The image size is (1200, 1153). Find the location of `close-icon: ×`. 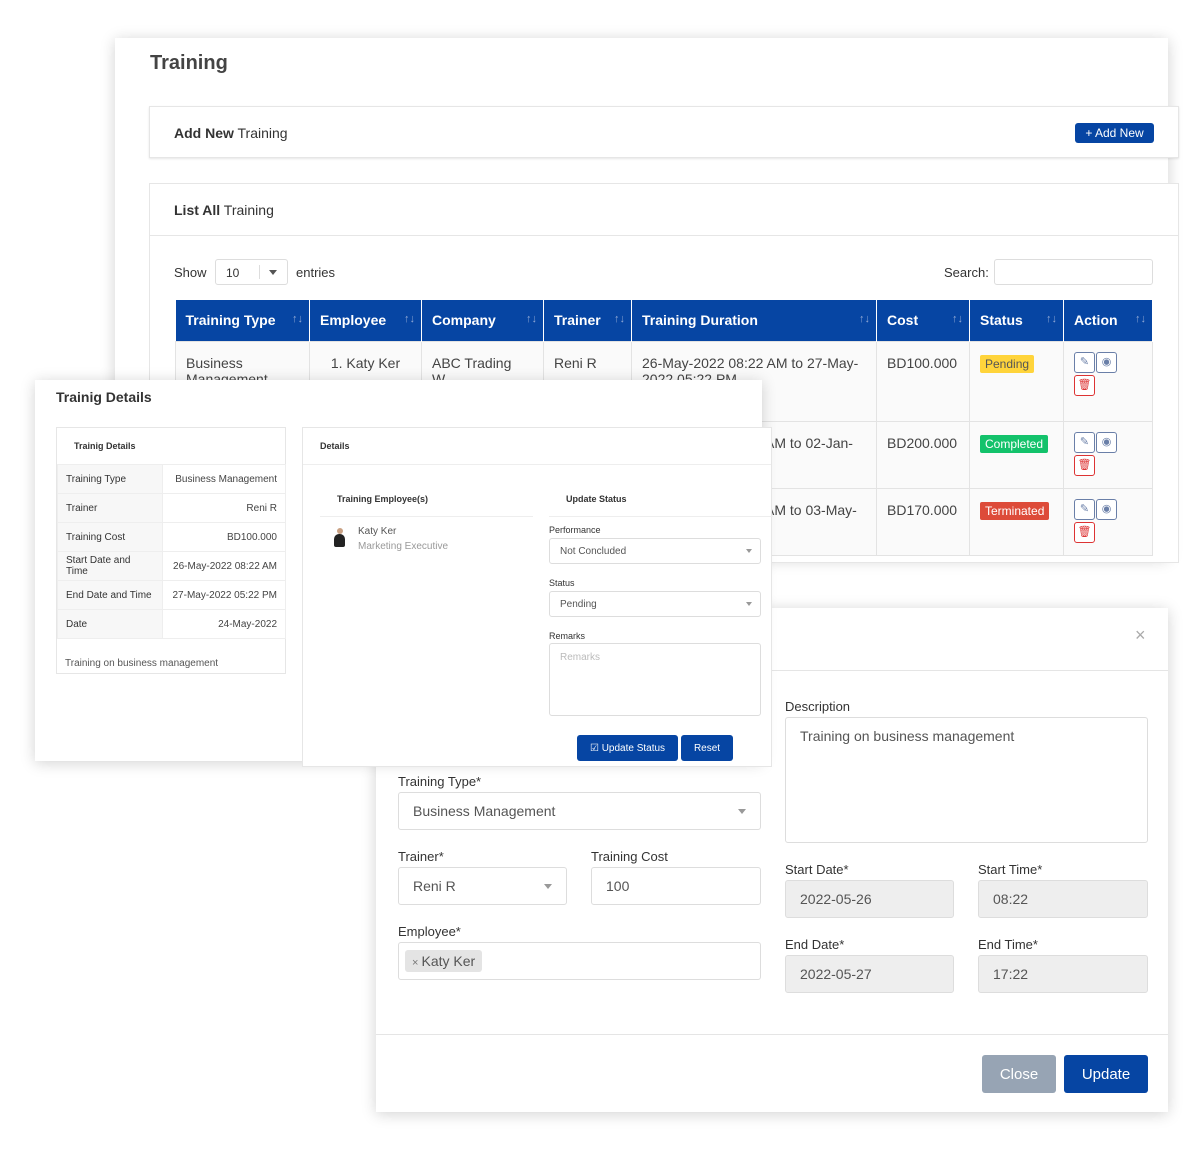

close-icon: × is located at coordinates (1140, 635).